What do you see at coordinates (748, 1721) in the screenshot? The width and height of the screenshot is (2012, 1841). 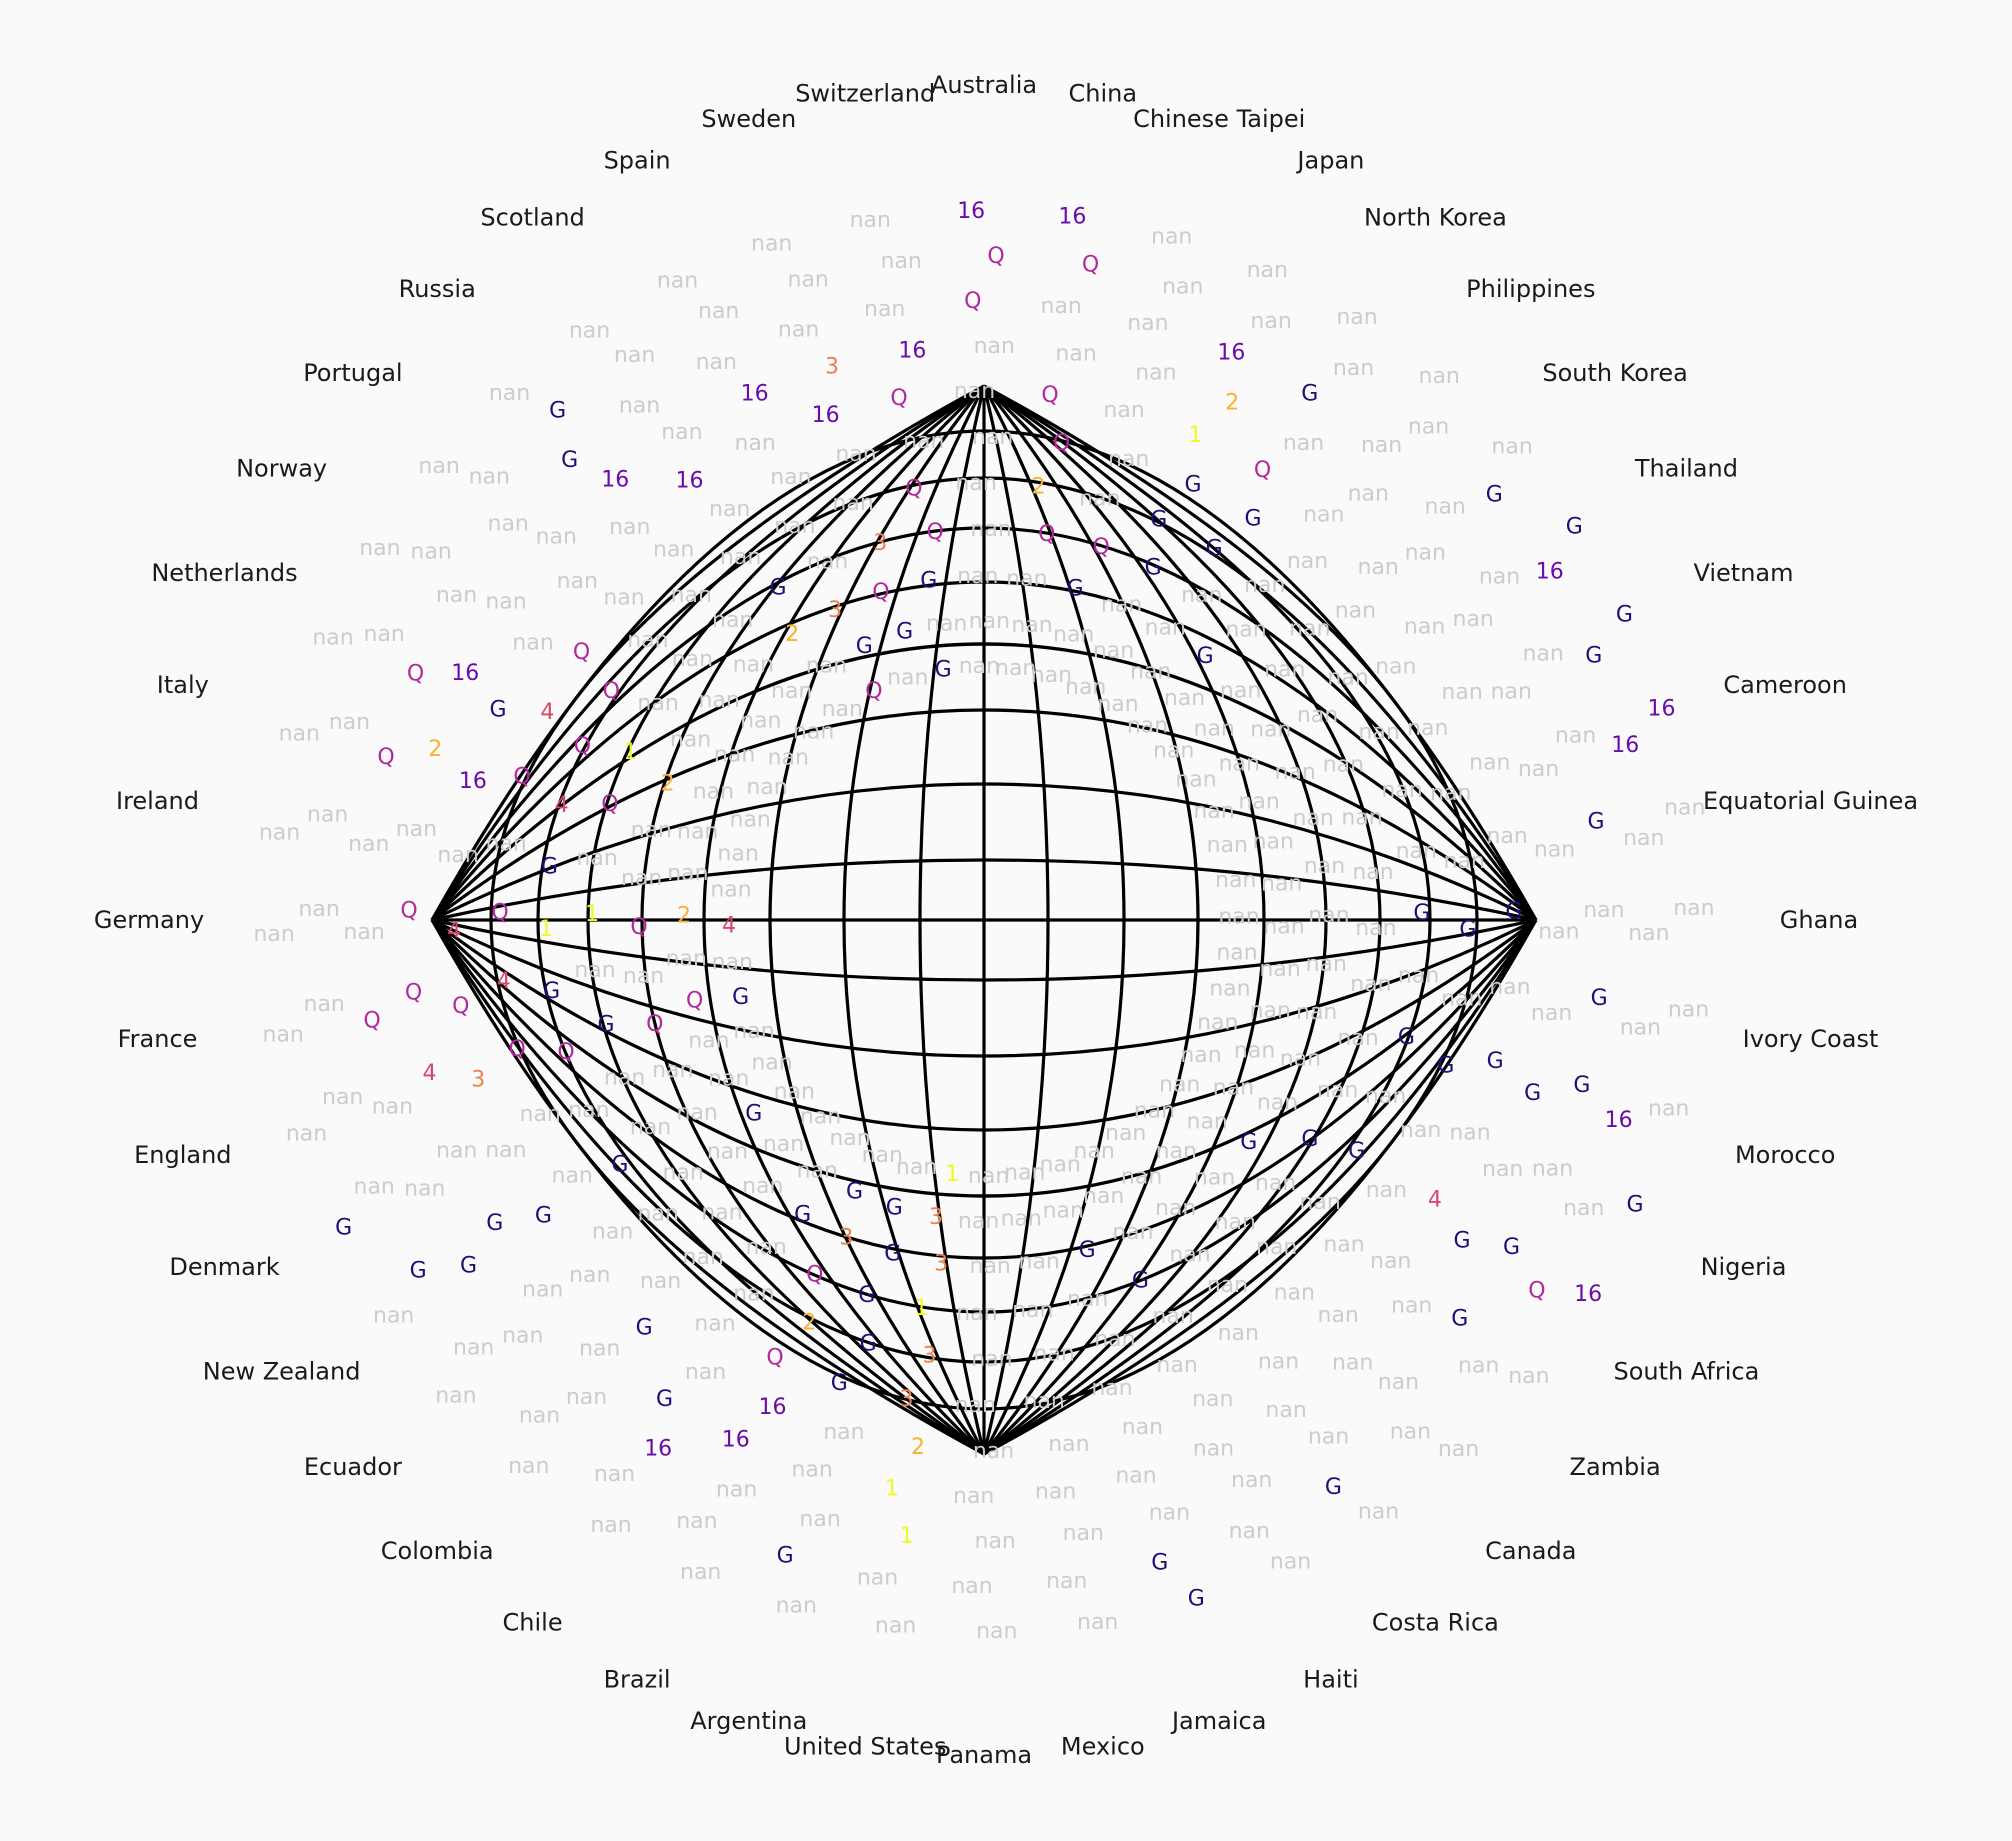 I see `country-label: Argentina` at bounding box center [748, 1721].